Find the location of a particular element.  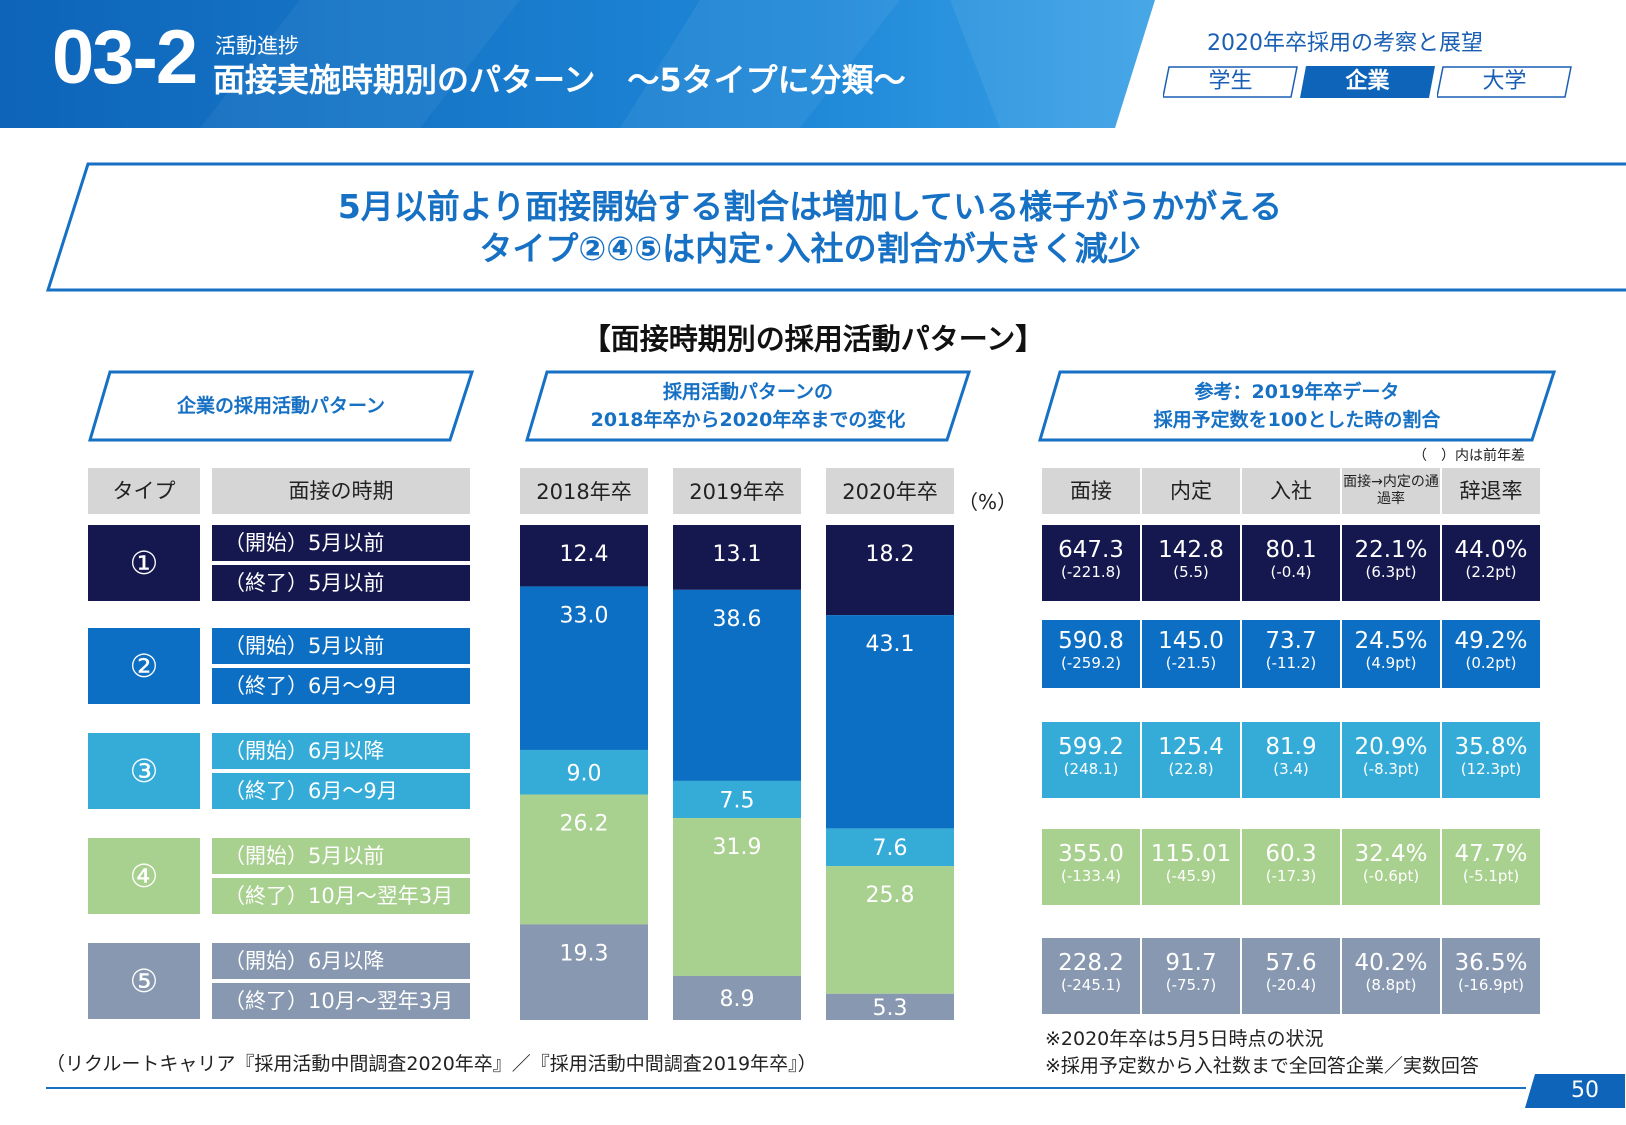

data-cell-diff: (3.4) is located at coordinates (1291, 769).